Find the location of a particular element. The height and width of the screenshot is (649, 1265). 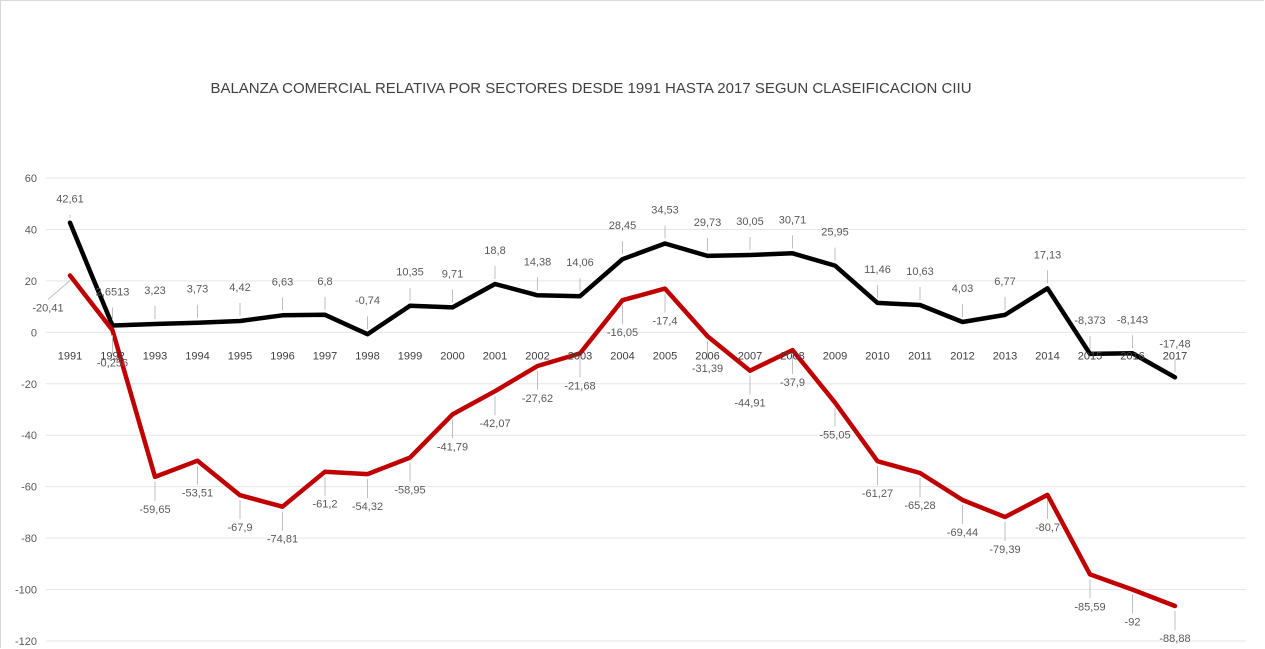

x-tick-label: 2010 is located at coordinates (877, 356).